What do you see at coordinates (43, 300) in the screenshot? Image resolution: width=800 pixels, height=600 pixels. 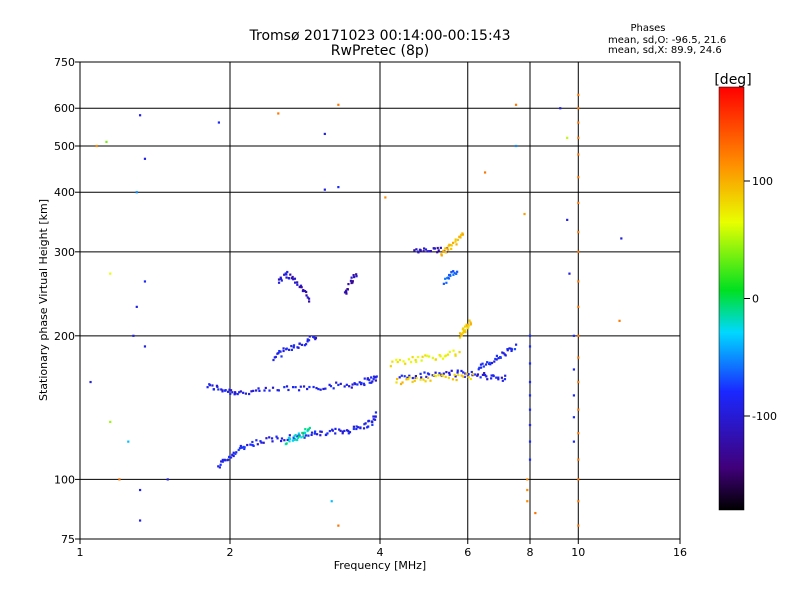 I see `y-axis-label: Stationary phase Virtual Height [km]` at bounding box center [43, 300].